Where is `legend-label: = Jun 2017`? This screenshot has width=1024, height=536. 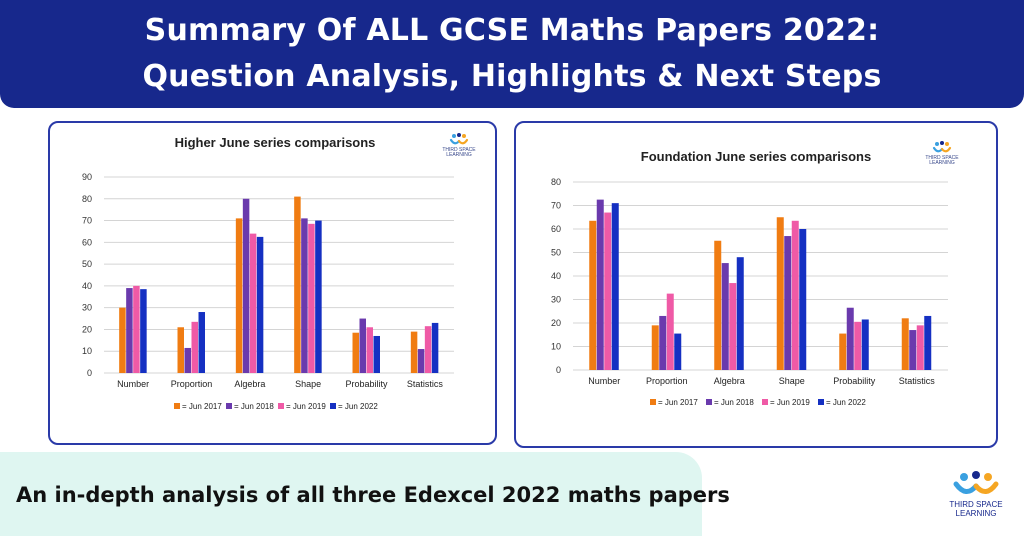 legend-label: = Jun 2017 is located at coordinates (202, 406).